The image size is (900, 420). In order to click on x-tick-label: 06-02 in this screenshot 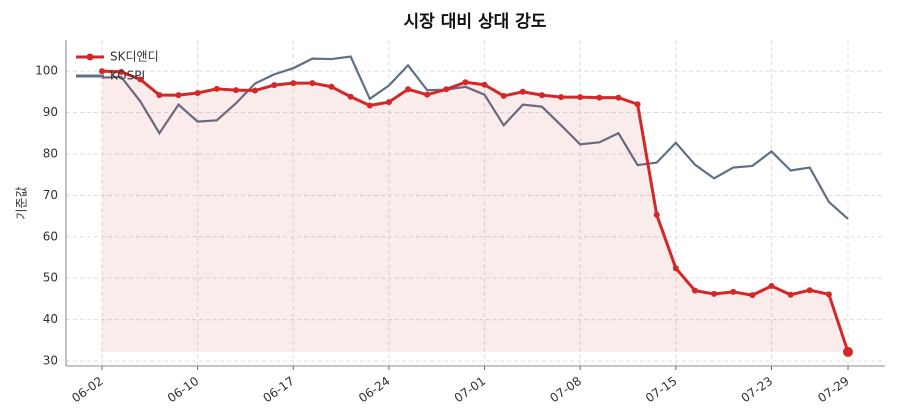, I will do `click(87, 389)`.